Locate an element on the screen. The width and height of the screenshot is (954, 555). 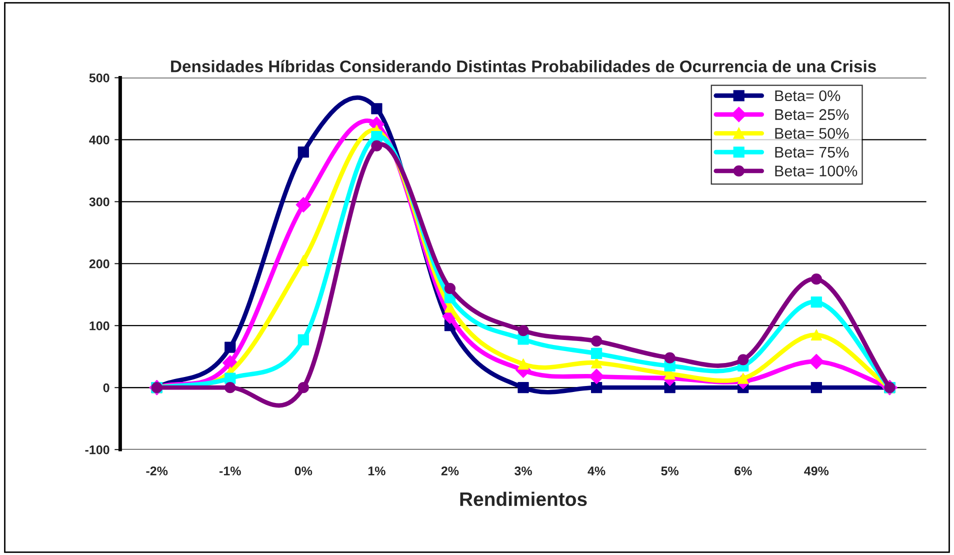
y-tick-label: 200 is located at coordinates (99, 263).